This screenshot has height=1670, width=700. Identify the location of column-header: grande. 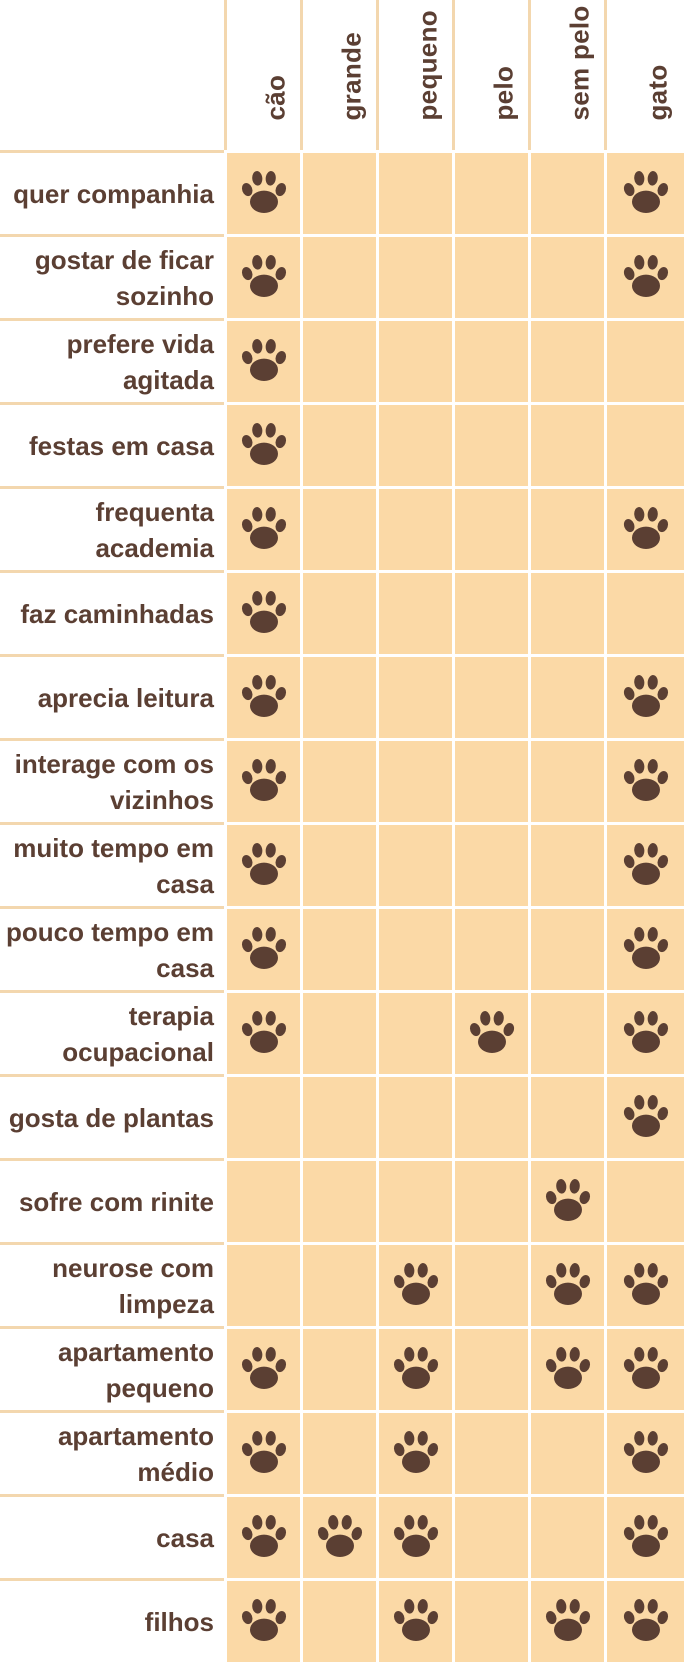
(338, 75).